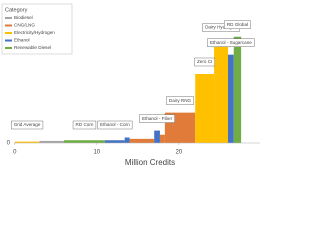 Image resolution: width=320 pixels, height=240 pixels. Describe the element at coordinates (96, 153) in the screenshot. I see `x-tick-label: 10` at that location.